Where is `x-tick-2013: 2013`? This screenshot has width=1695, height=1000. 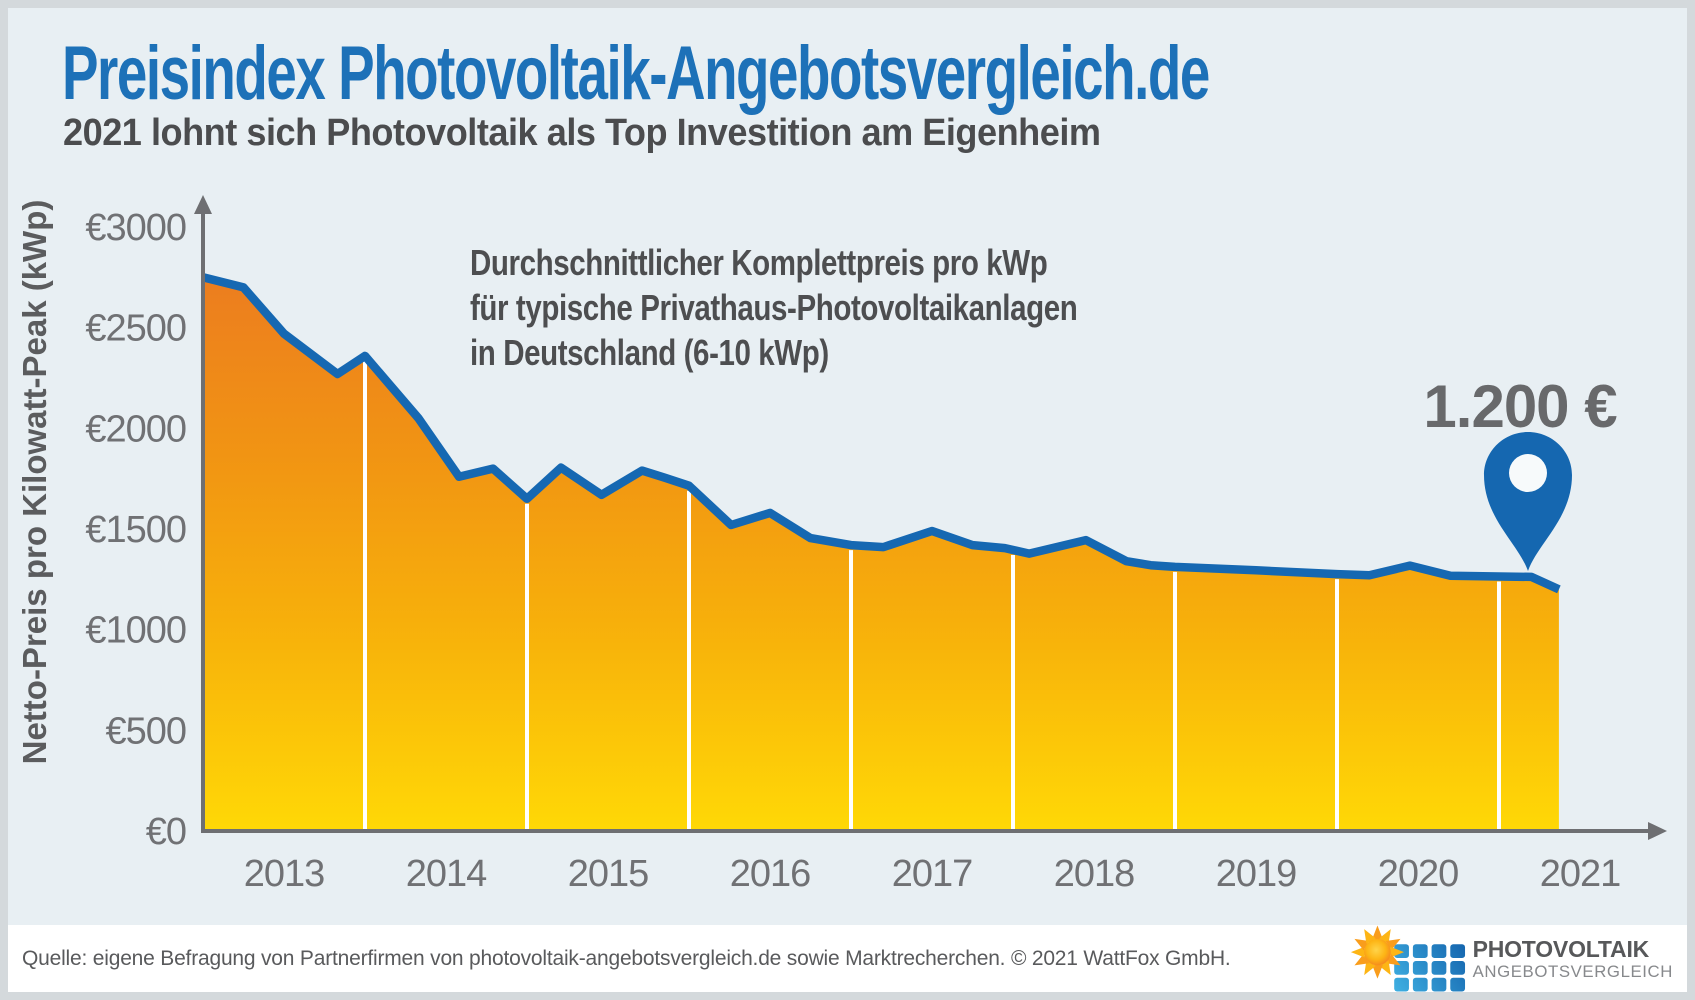
x-tick-2013: 2013 is located at coordinates (284, 874).